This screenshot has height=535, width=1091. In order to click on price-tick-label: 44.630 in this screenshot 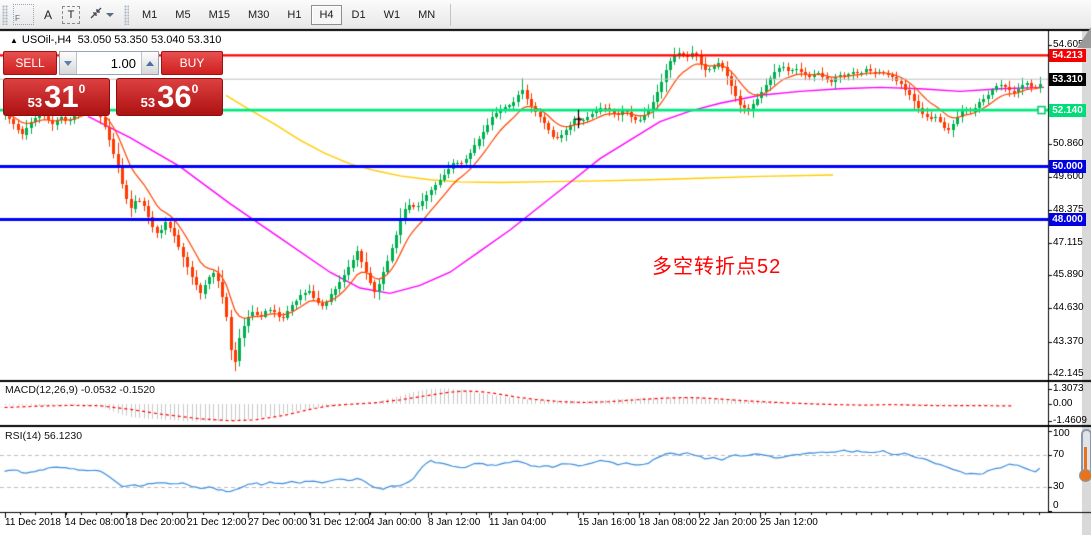, I will do `click(1068, 307)`.